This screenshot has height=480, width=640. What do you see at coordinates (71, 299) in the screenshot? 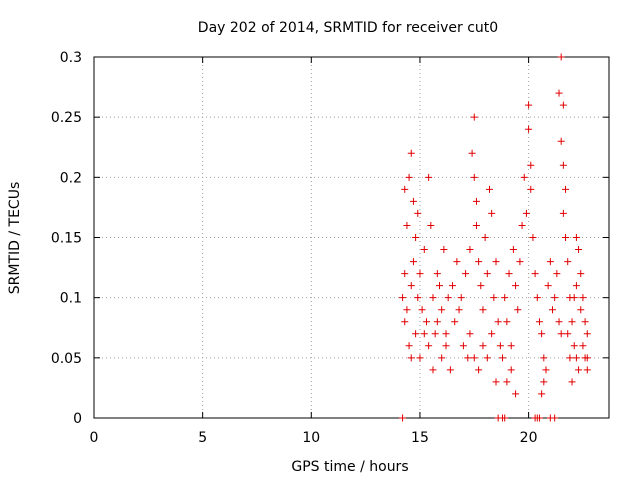
I see `y-tick-label: 0.1` at bounding box center [71, 299].